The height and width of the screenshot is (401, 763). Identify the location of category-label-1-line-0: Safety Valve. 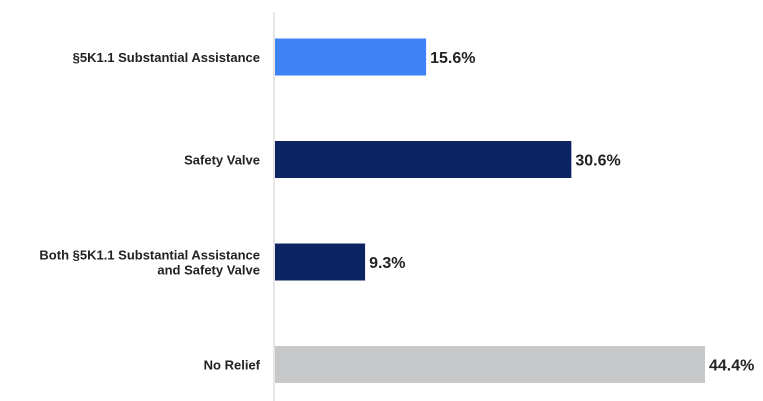
(222, 160).